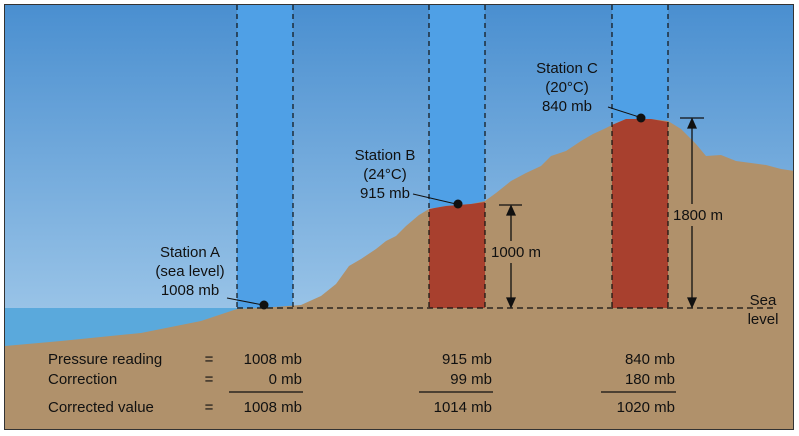  I want to click on station-c-name: Station C, so click(567, 68).